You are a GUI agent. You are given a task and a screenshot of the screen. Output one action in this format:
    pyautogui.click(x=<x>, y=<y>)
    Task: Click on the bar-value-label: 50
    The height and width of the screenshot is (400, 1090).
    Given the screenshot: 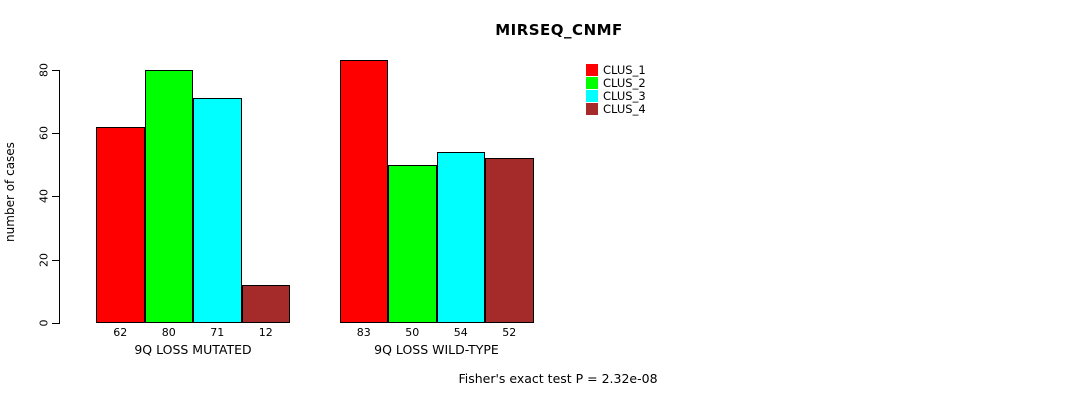 What is the action you would take?
    pyautogui.click(x=412, y=332)
    